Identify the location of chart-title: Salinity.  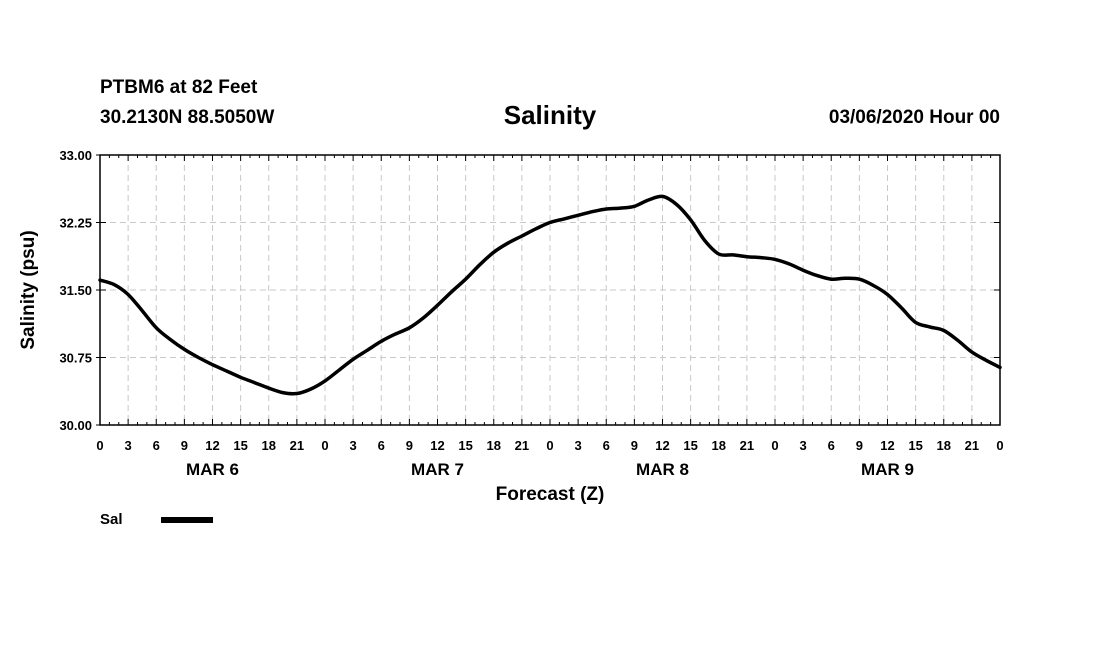
(550, 115).